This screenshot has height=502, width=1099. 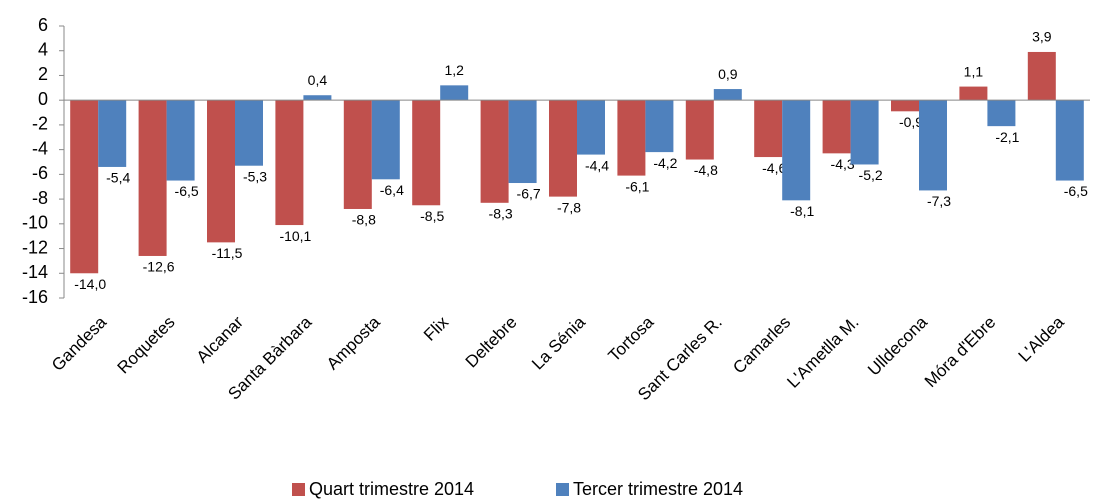 I want to click on legend-label: Tercer trimestre 2014, so click(x=658, y=489).